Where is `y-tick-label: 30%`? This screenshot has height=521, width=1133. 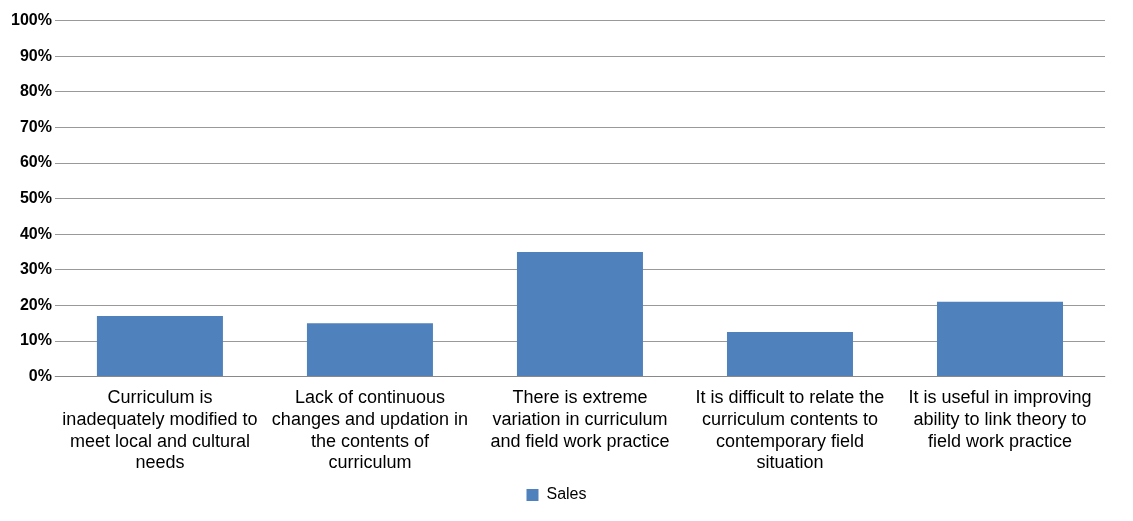 y-tick-label: 30% is located at coordinates (35, 269).